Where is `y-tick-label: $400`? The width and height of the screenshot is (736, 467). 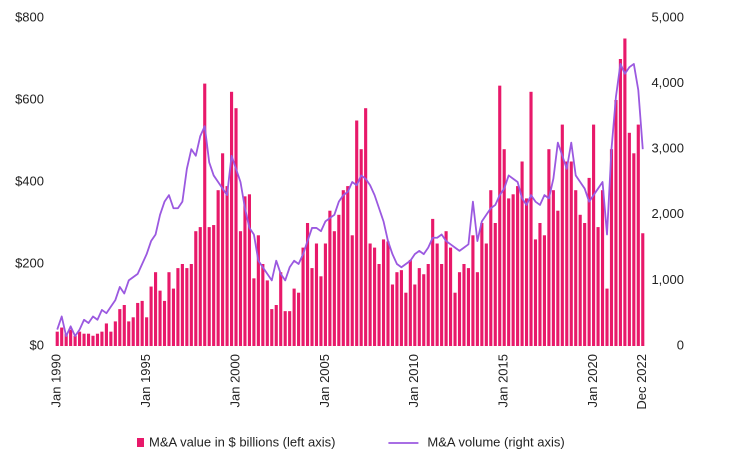 y-tick-label: $400 is located at coordinates (29, 180).